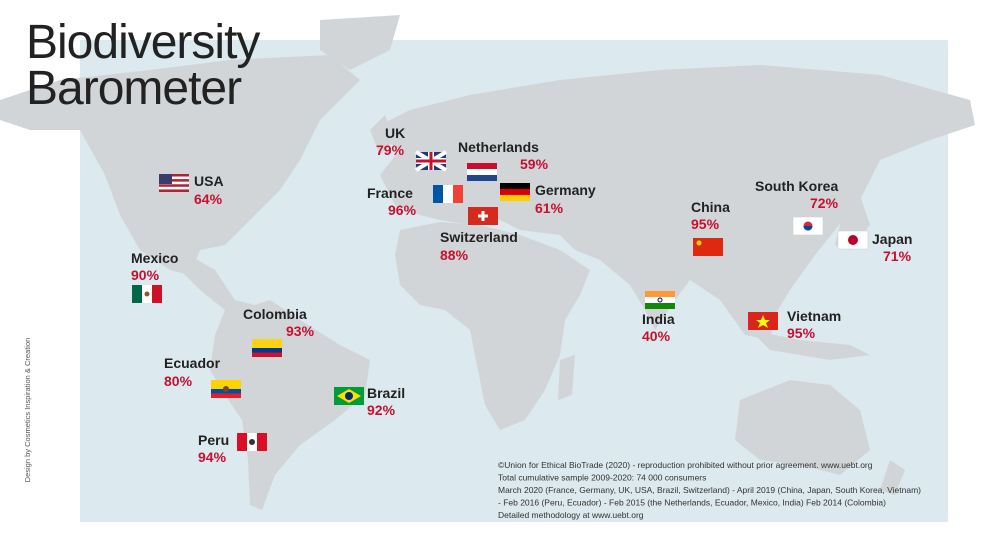 The height and width of the screenshot is (538, 993). What do you see at coordinates (145, 275) in the screenshot?
I see `country-score: 90%` at bounding box center [145, 275].